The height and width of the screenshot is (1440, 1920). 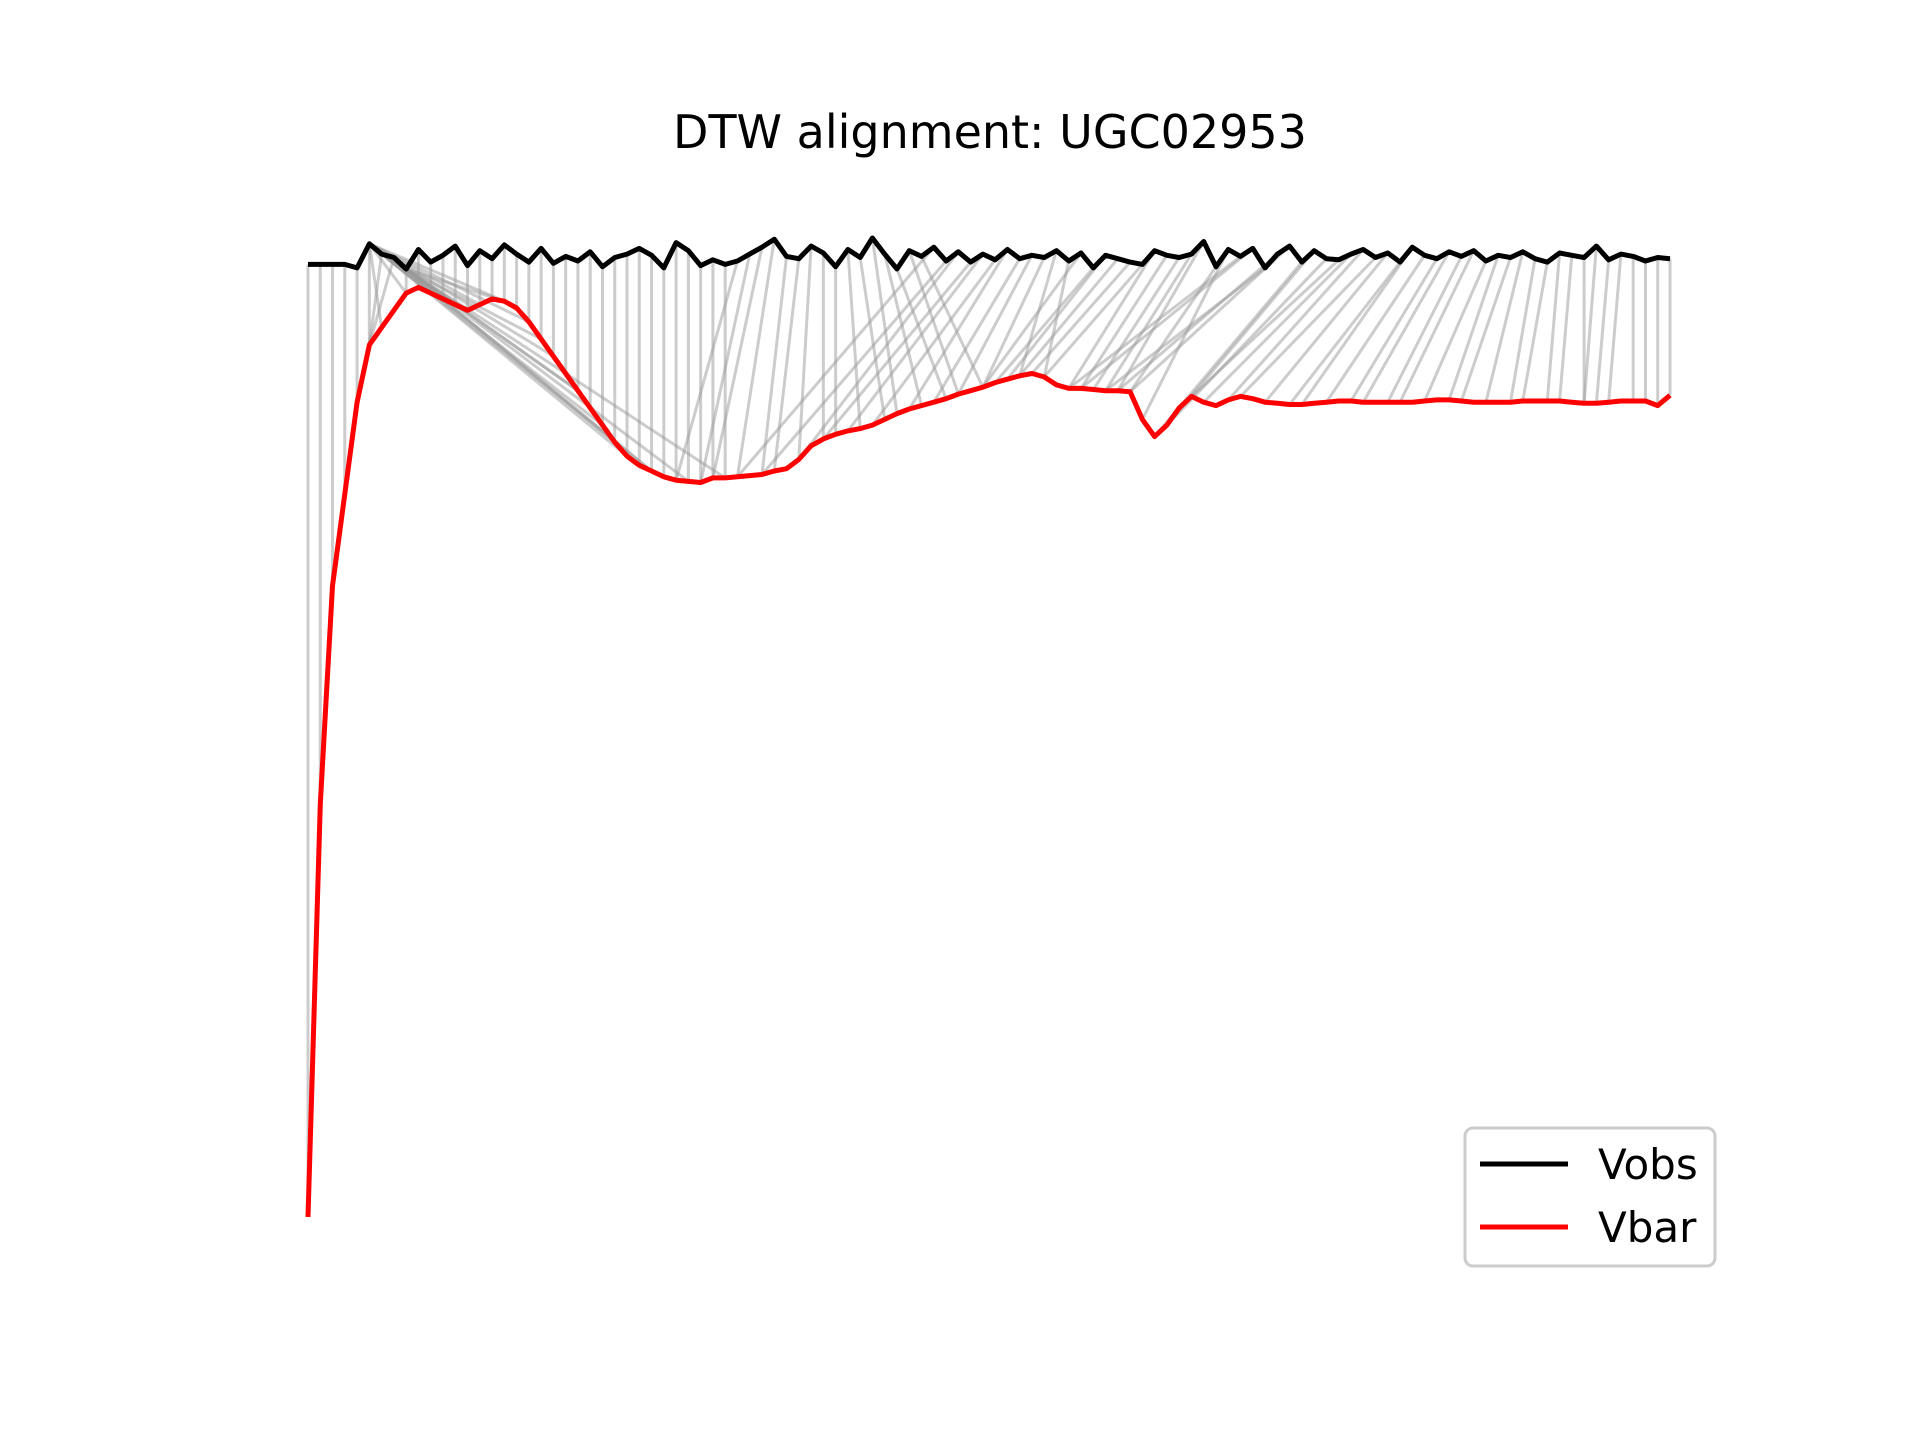 I want to click on legend-label-vbar: Vbar, so click(x=1647, y=1227).